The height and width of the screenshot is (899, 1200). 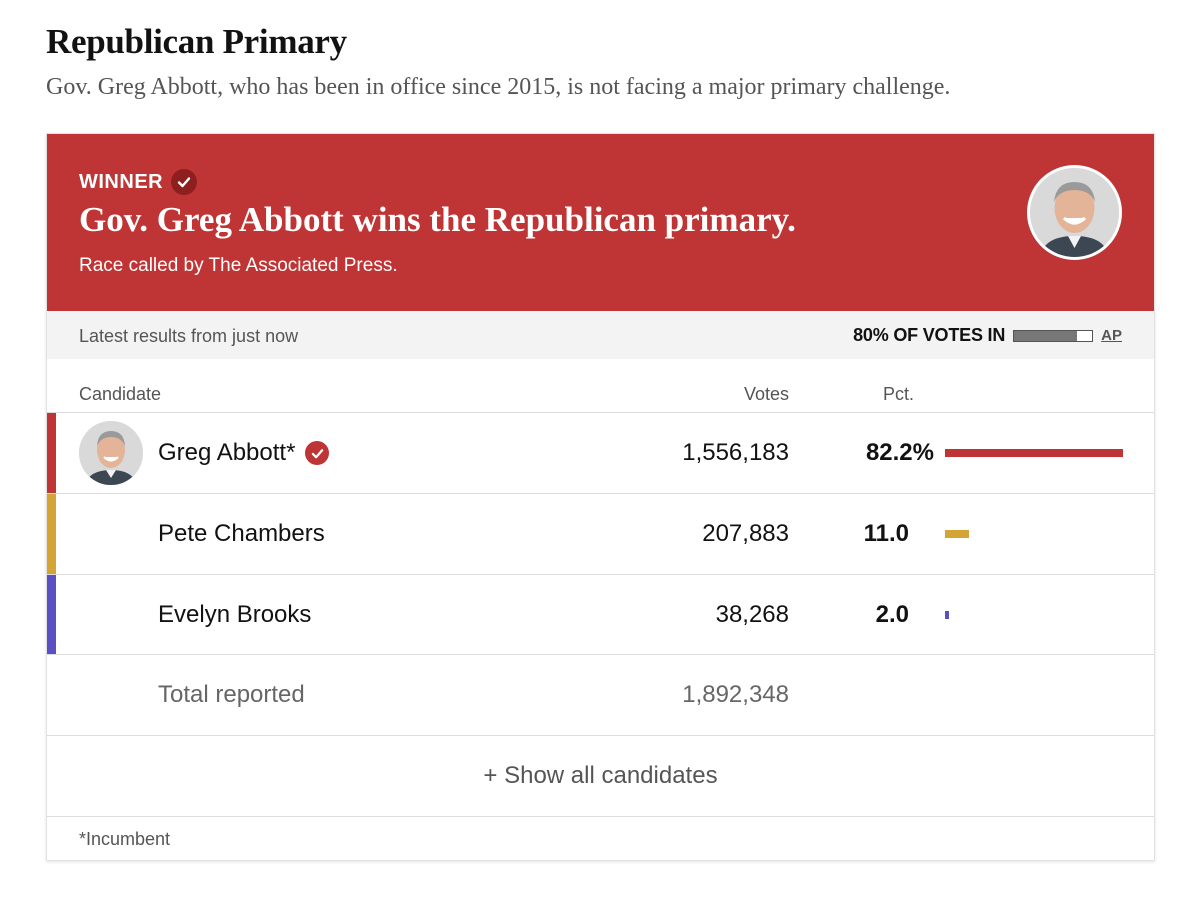 What do you see at coordinates (745, 533) in the screenshot?
I see `candidate-votes: 207,883` at bounding box center [745, 533].